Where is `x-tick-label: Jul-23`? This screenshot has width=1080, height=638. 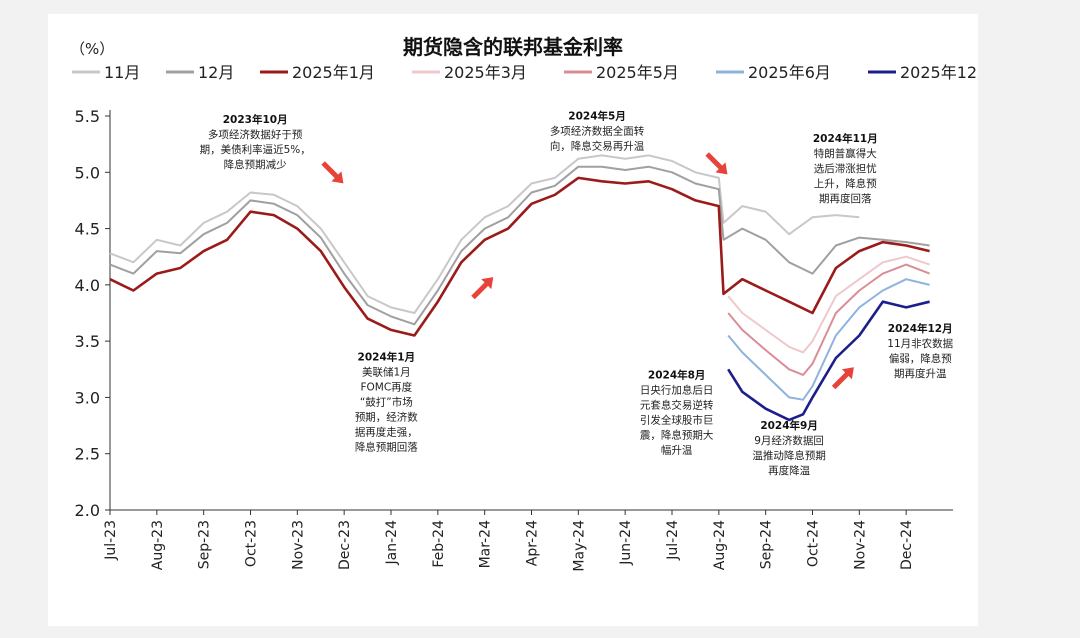 x-tick-label: Jul-23 is located at coordinates (111, 540).